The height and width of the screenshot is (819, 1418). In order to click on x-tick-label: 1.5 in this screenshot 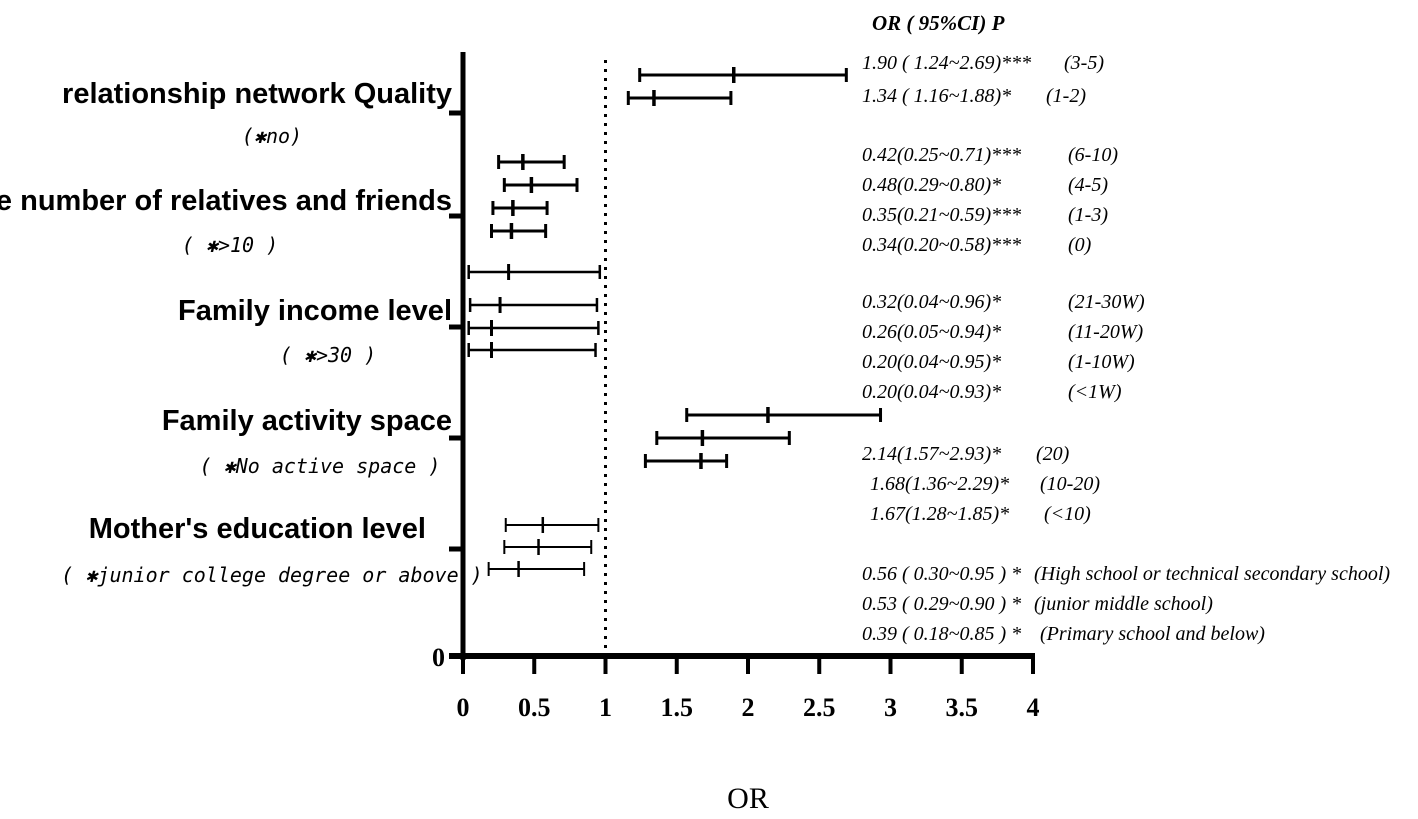, I will do `click(677, 707)`.